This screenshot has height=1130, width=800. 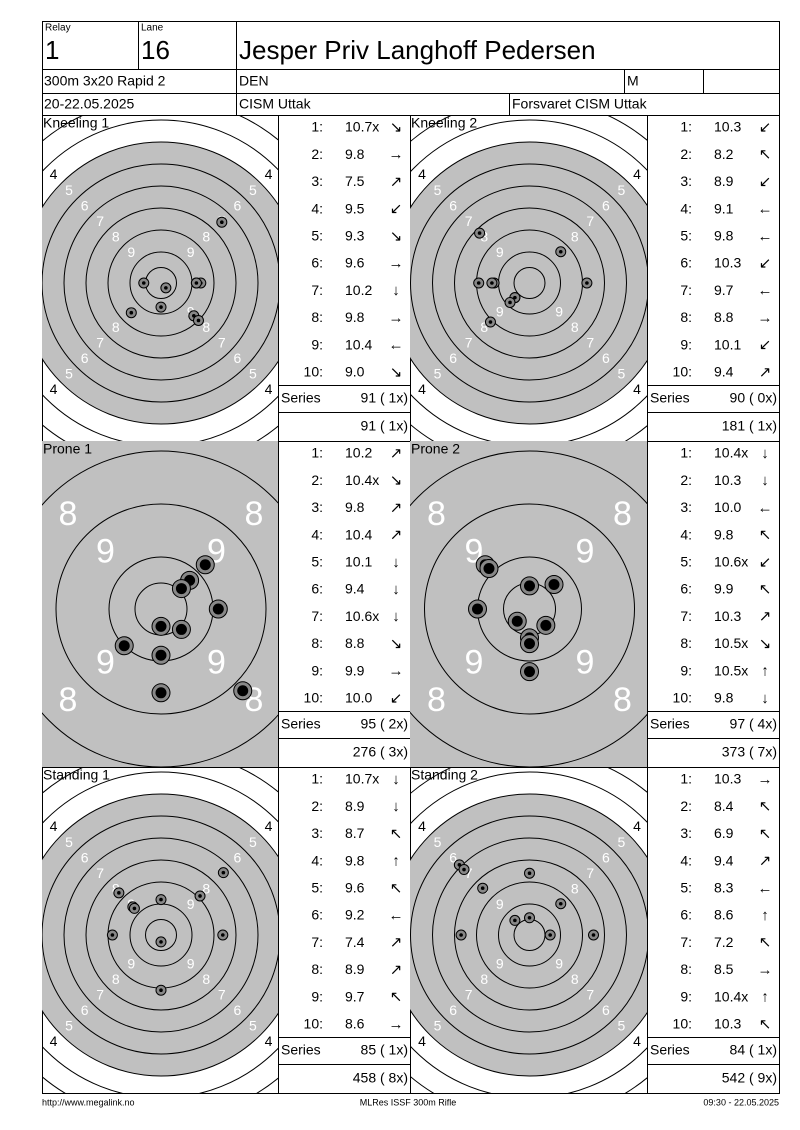 I want to click on shot-score: 9.7, so click(x=355, y=996).